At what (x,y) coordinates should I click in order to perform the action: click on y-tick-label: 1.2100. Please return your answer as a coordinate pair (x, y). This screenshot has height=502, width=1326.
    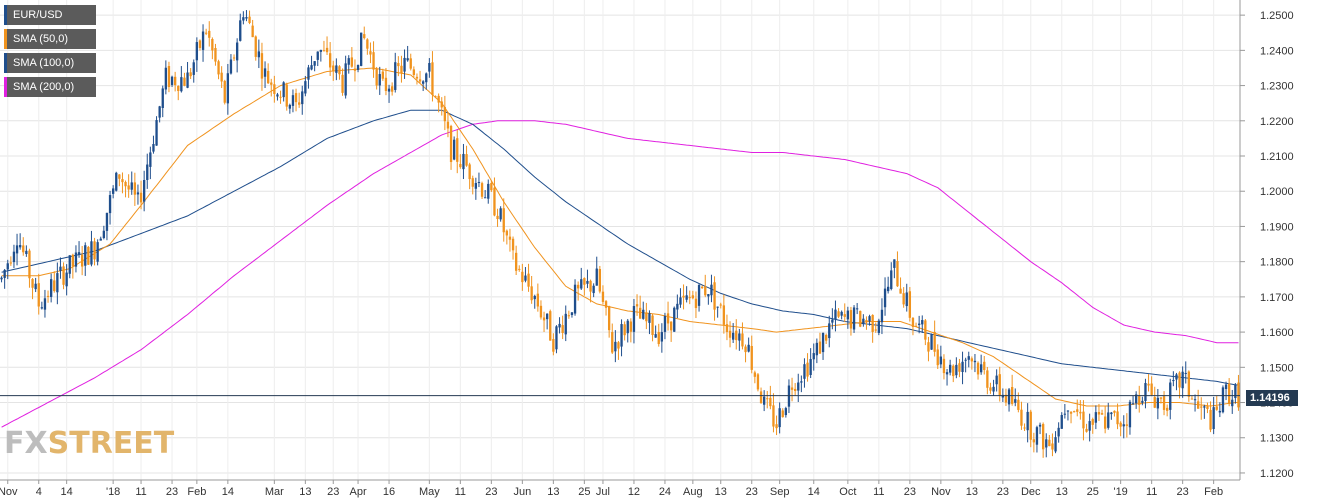
    Looking at the image, I should click on (1277, 157).